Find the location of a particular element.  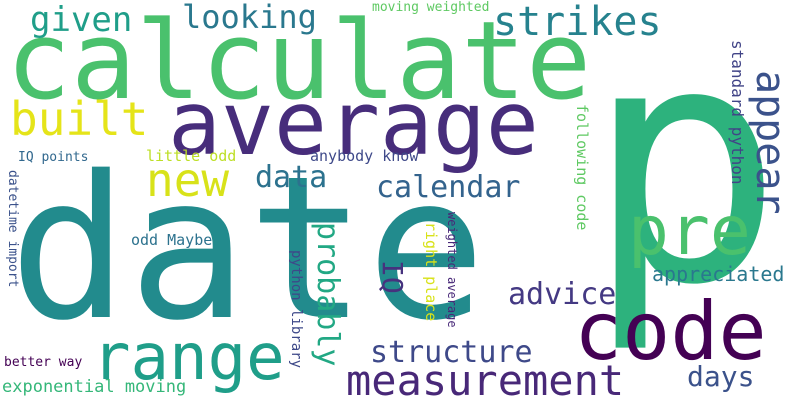

word-right-place: right place is located at coordinates (431, 272).